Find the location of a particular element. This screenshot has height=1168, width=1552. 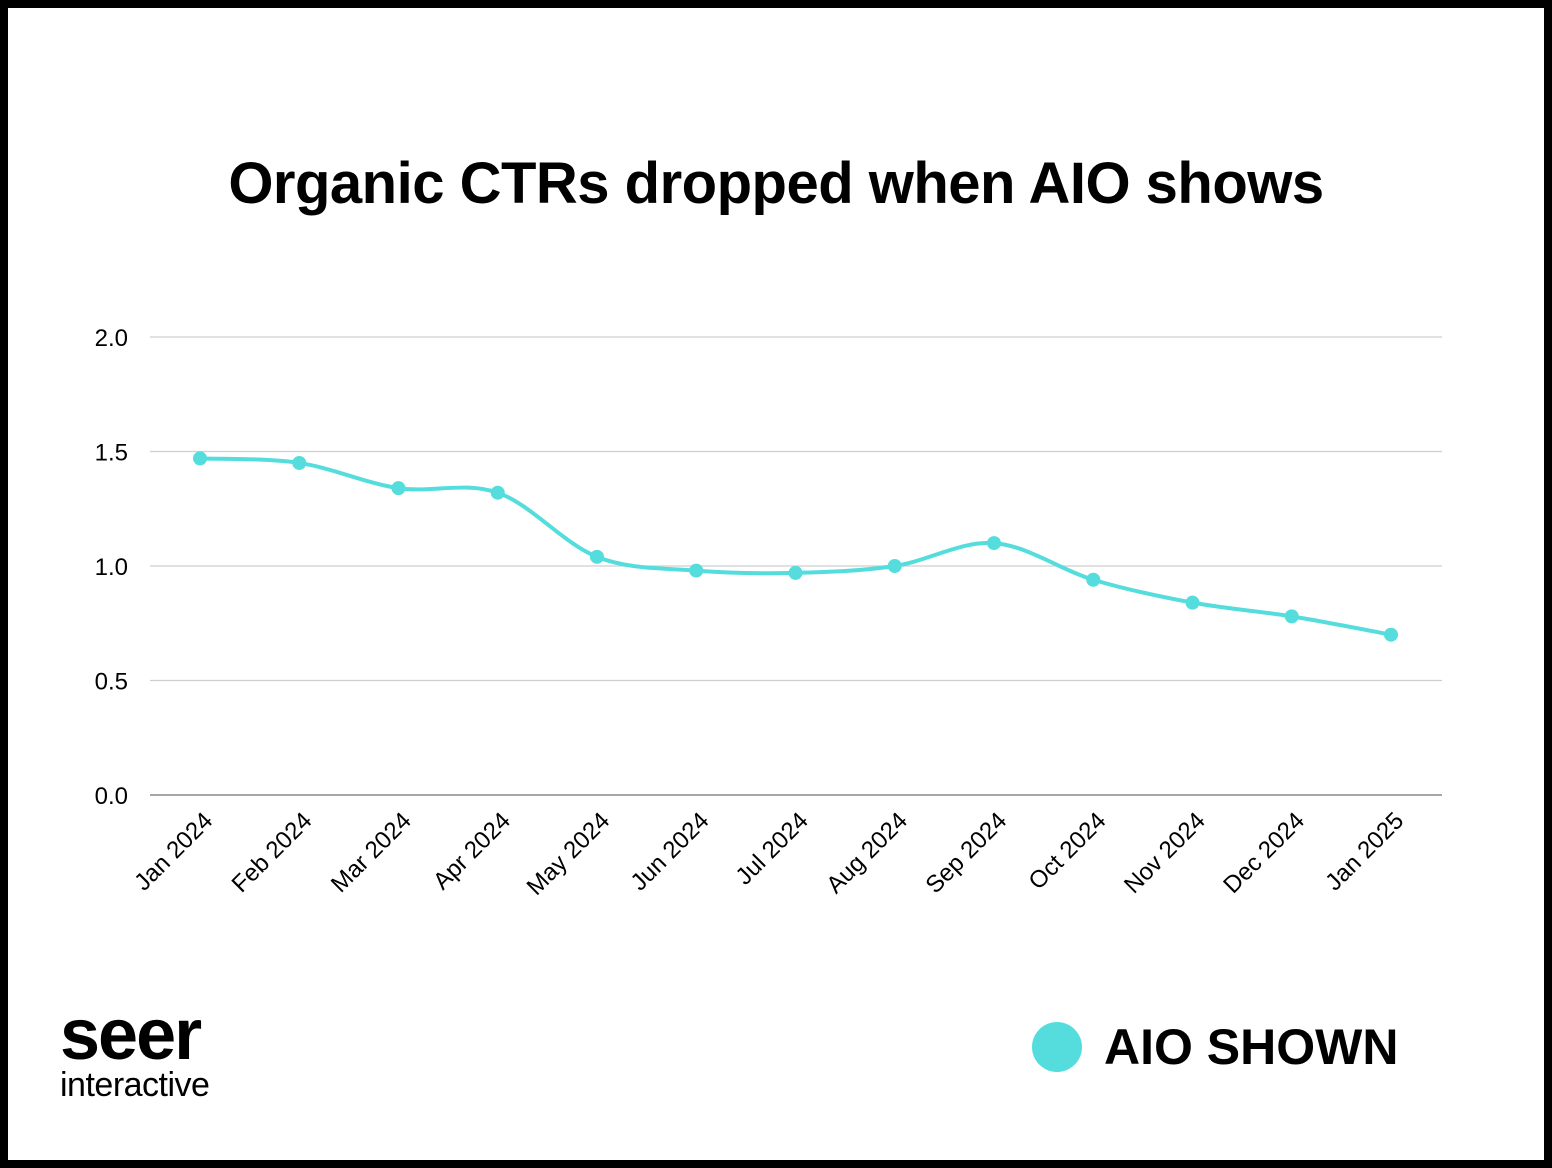

seer-interactive-logo: seer interactive is located at coordinates (135, 1049).